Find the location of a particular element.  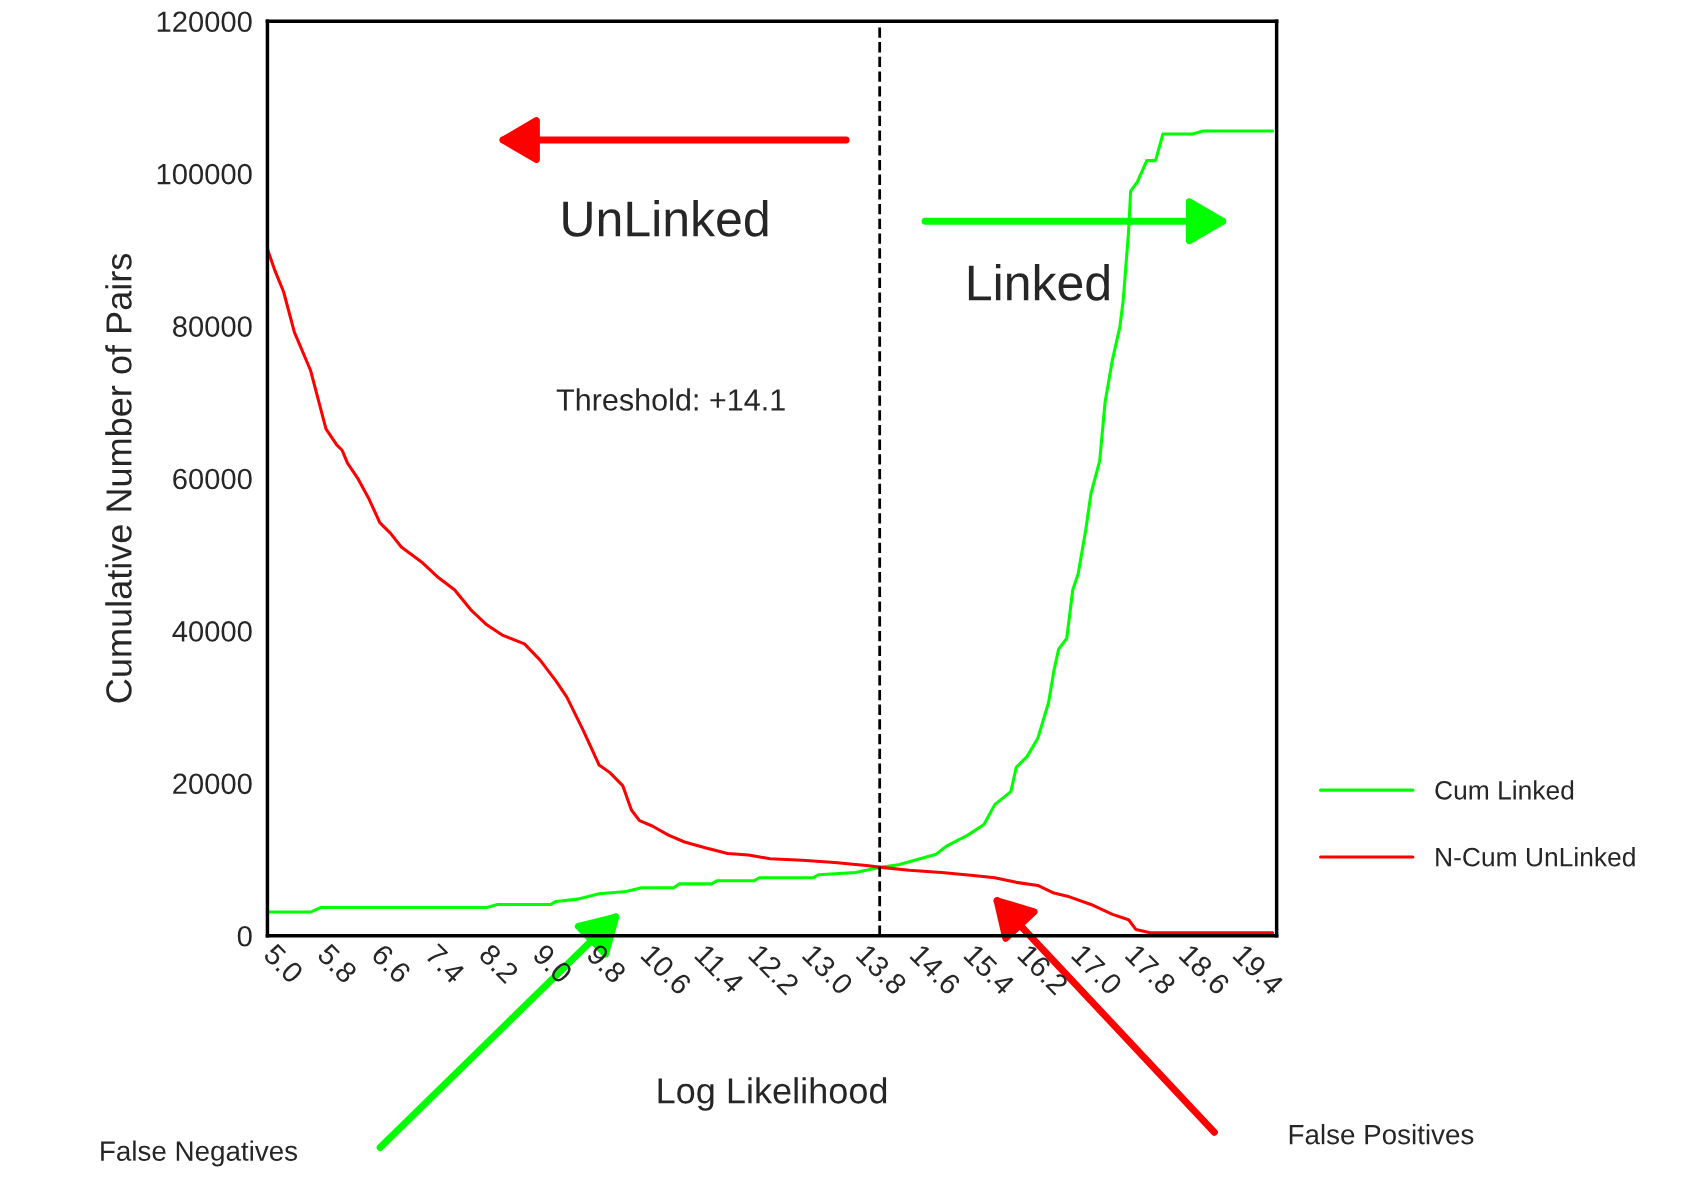

annotation: Linked is located at coordinates (1038, 282).